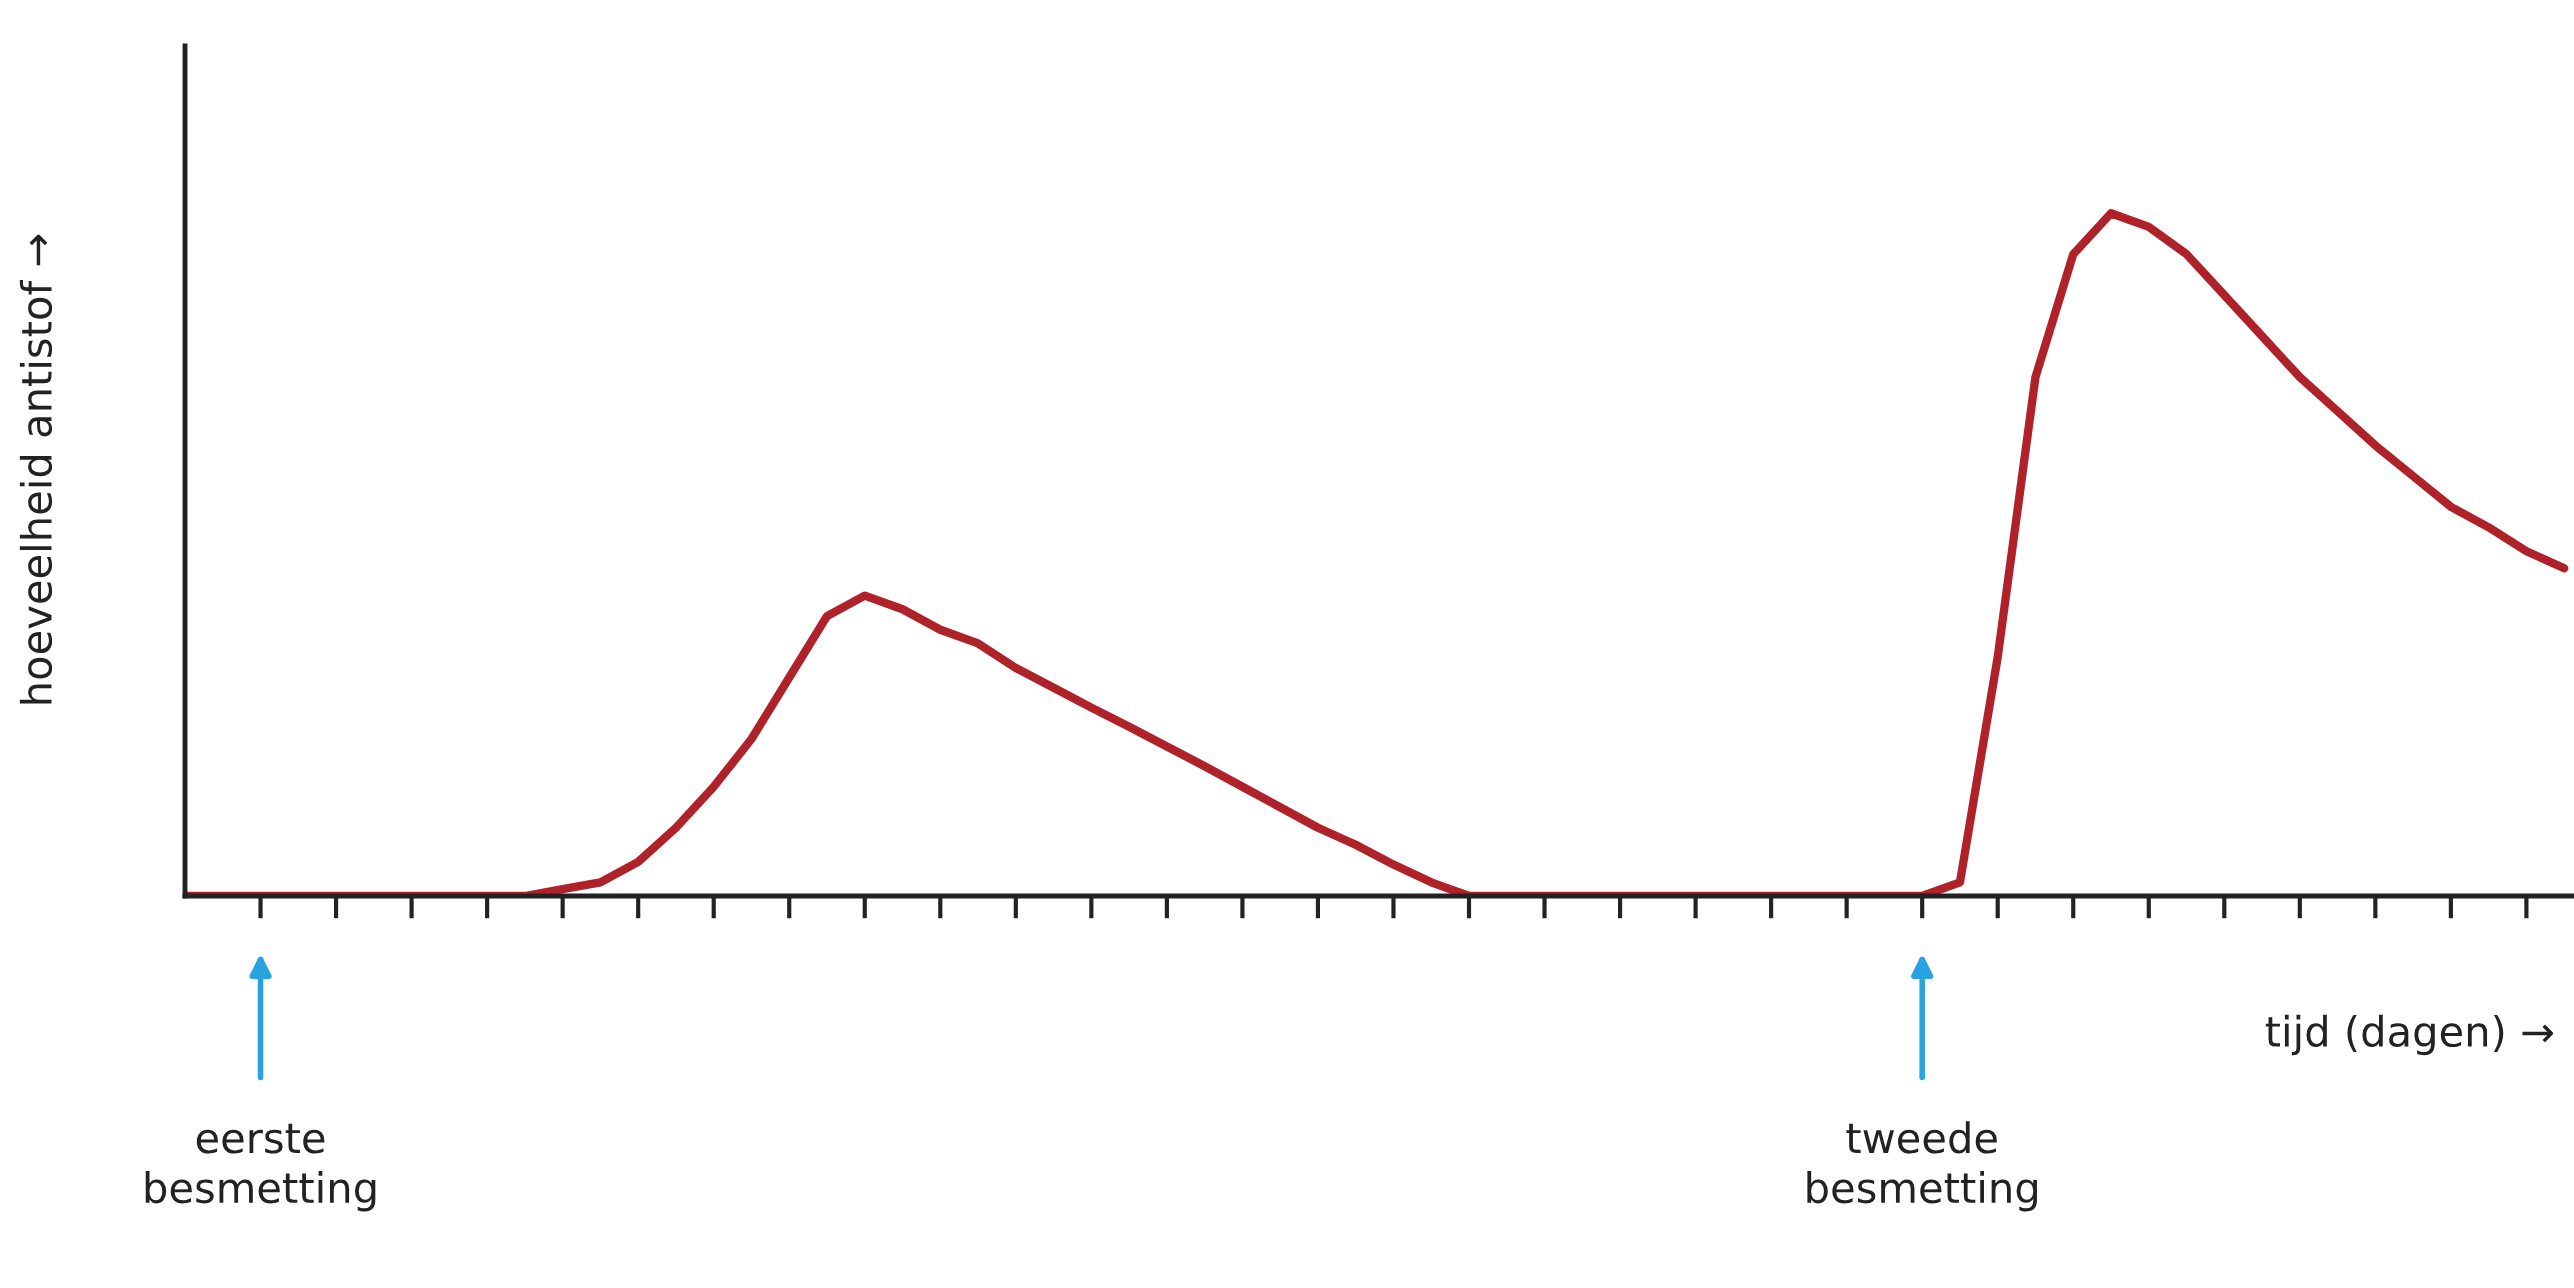 The image size is (2574, 1288). Describe the element at coordinates (260, 1167) in the screenshot. I see `text: eerste besmetting` at that location.